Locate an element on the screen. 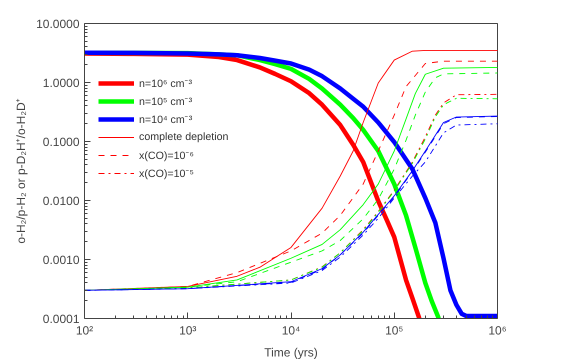  x-axis-title: Time (yrs) is located at coordinates (291, 353).